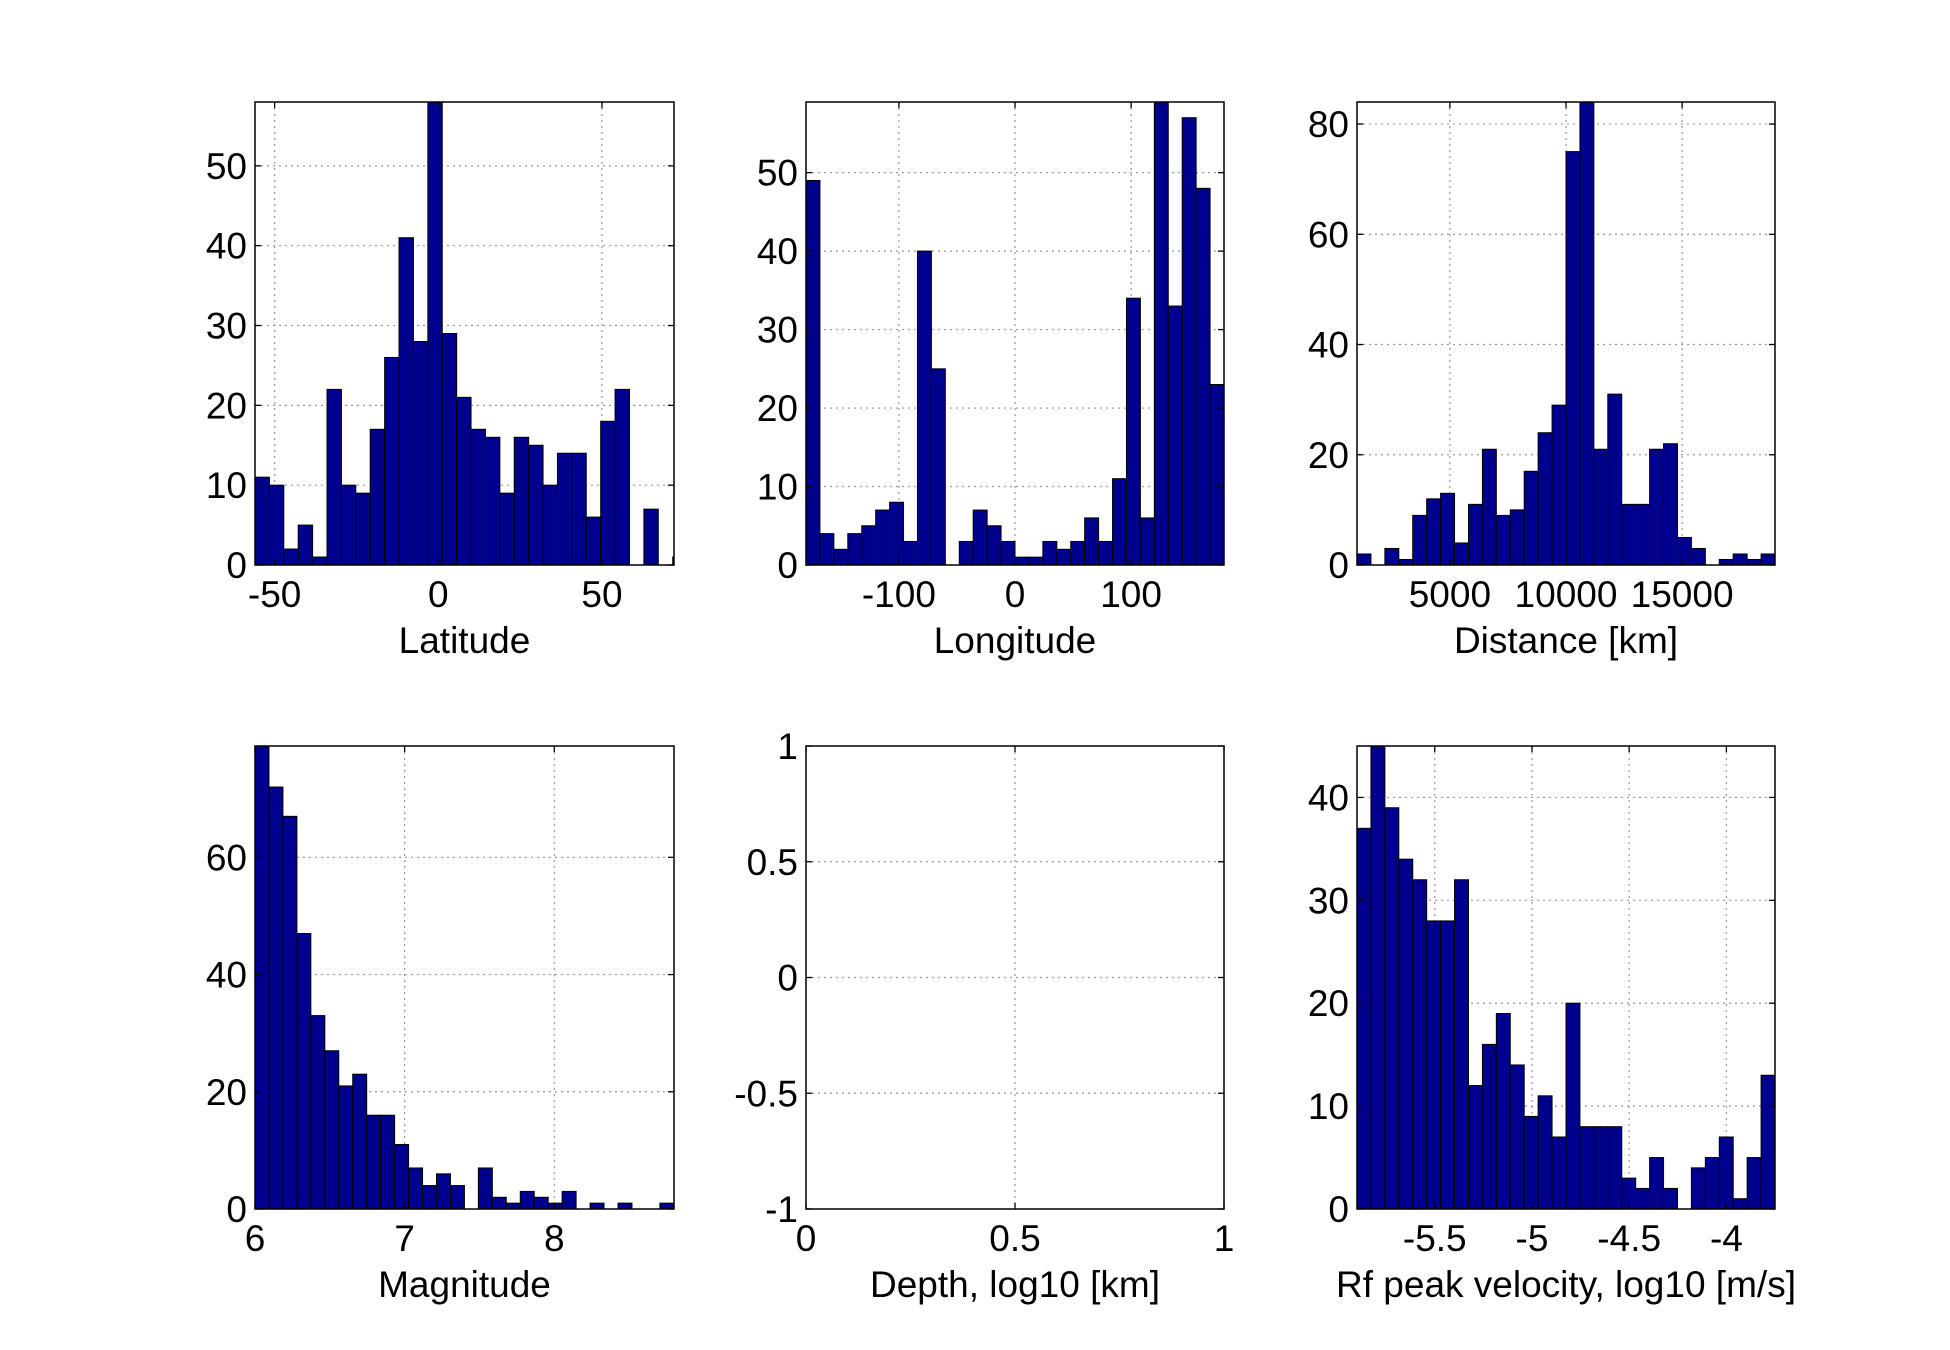  I want to click on histogram-panel-2: -100 0 100 0 10 20 30 40 50 Longitude, so click(991, 381).